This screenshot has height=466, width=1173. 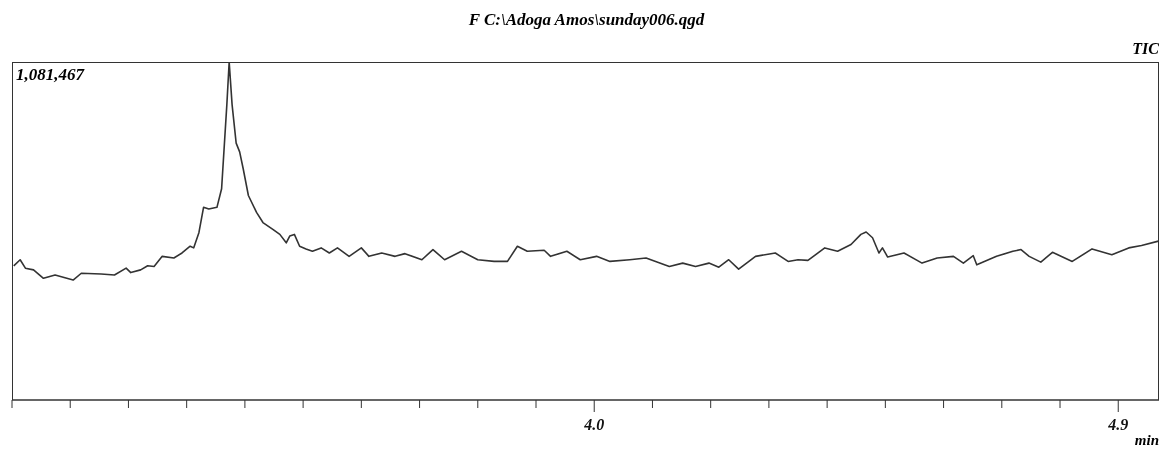 I want to click on x-tick-label: 4.9, so click(x=1118, y=424).